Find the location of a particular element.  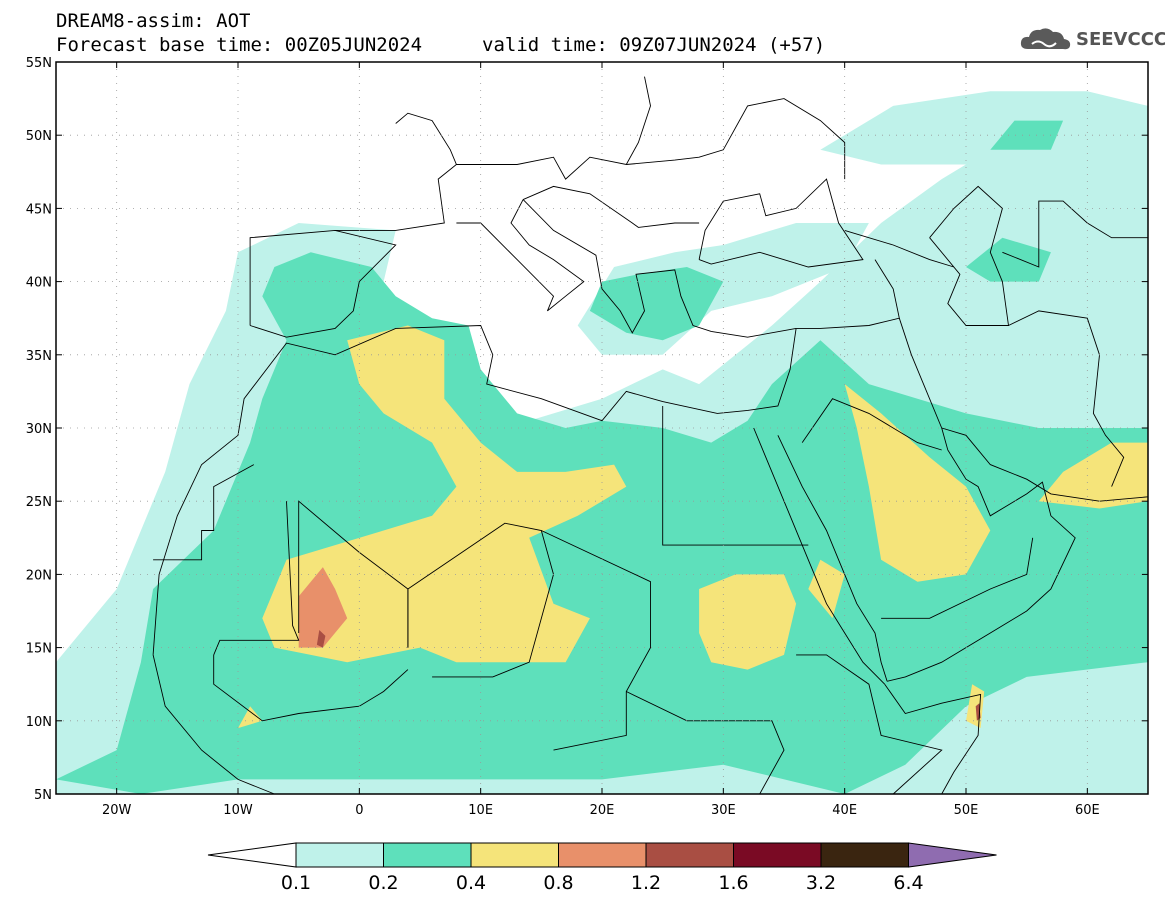

coast-red-sea-west is located at coordinates (819, 556).